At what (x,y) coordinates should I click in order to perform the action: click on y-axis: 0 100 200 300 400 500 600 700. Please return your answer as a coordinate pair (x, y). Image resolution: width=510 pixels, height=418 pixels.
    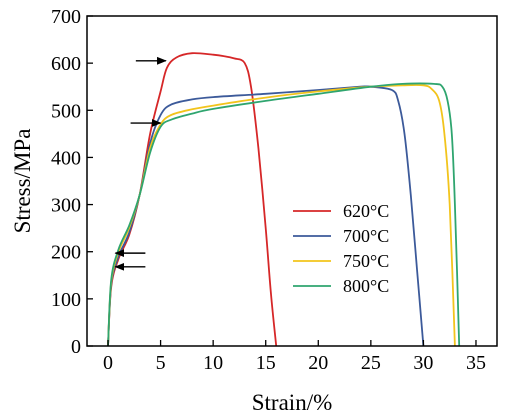
    Looking at the image, I should click on (72, 182).